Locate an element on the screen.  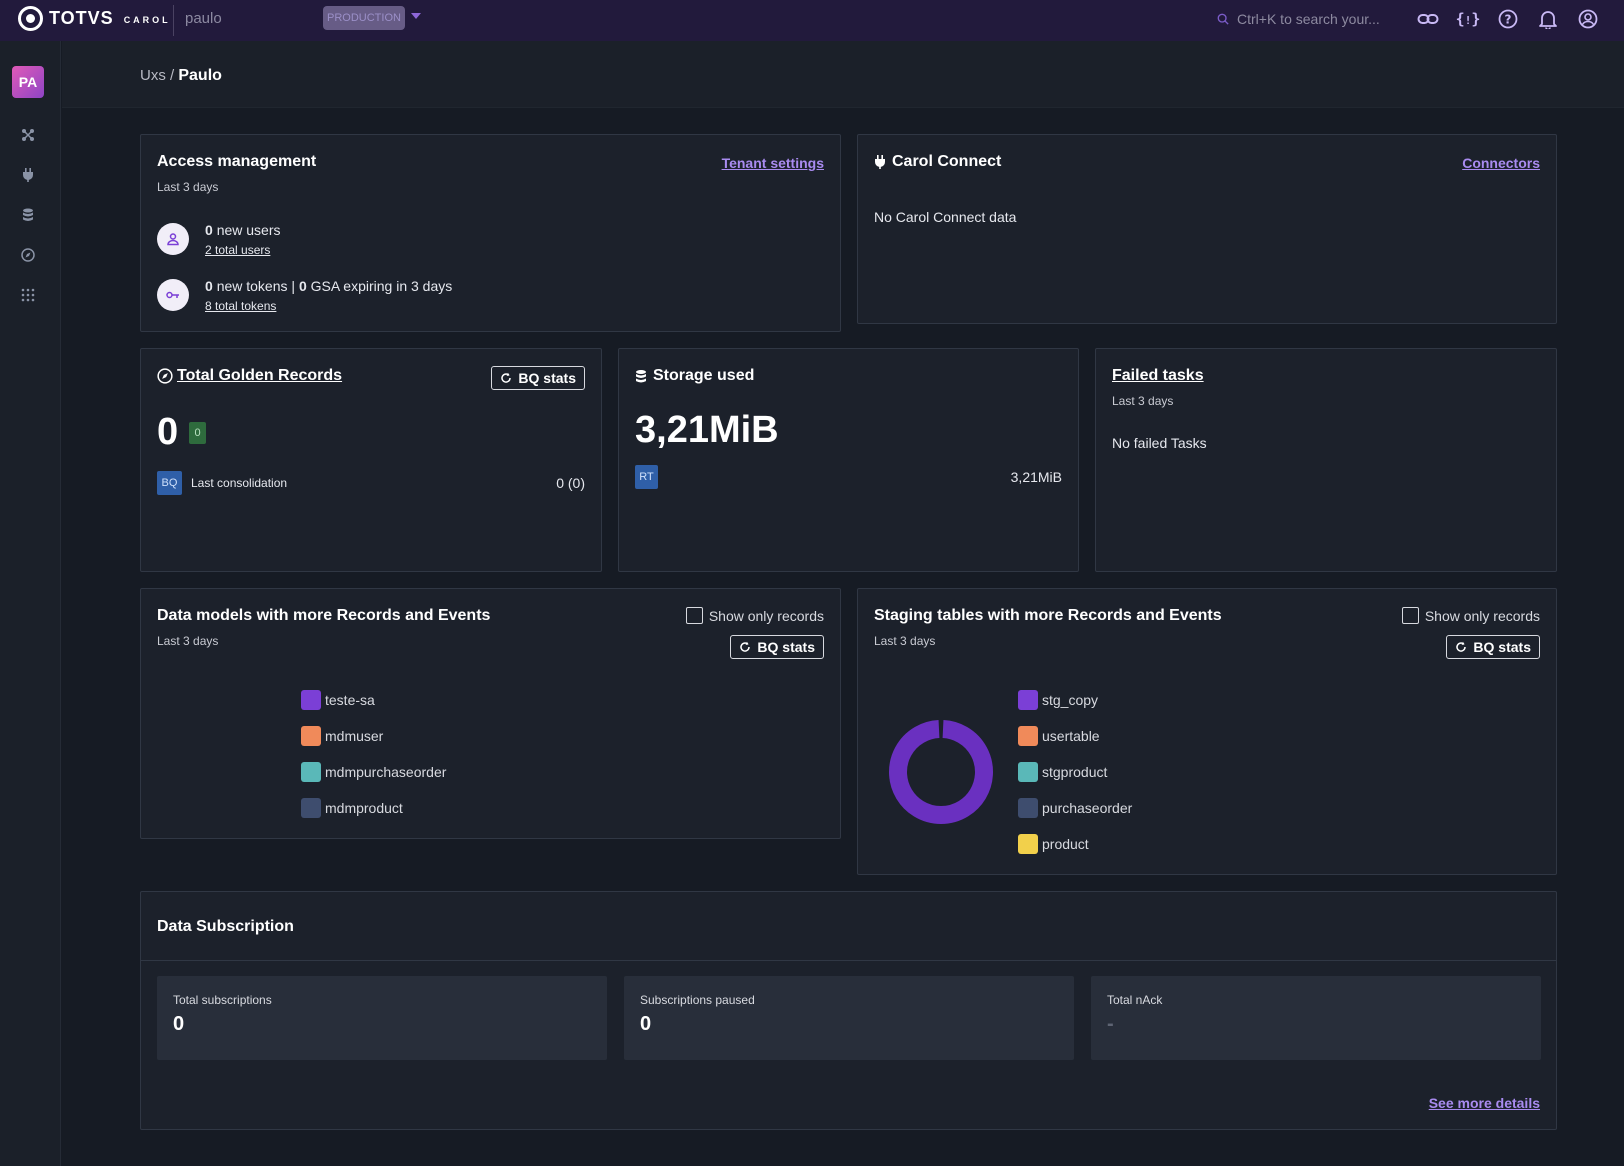
breadcrumb-parent: Uxs is located at coordinates (153, 75).